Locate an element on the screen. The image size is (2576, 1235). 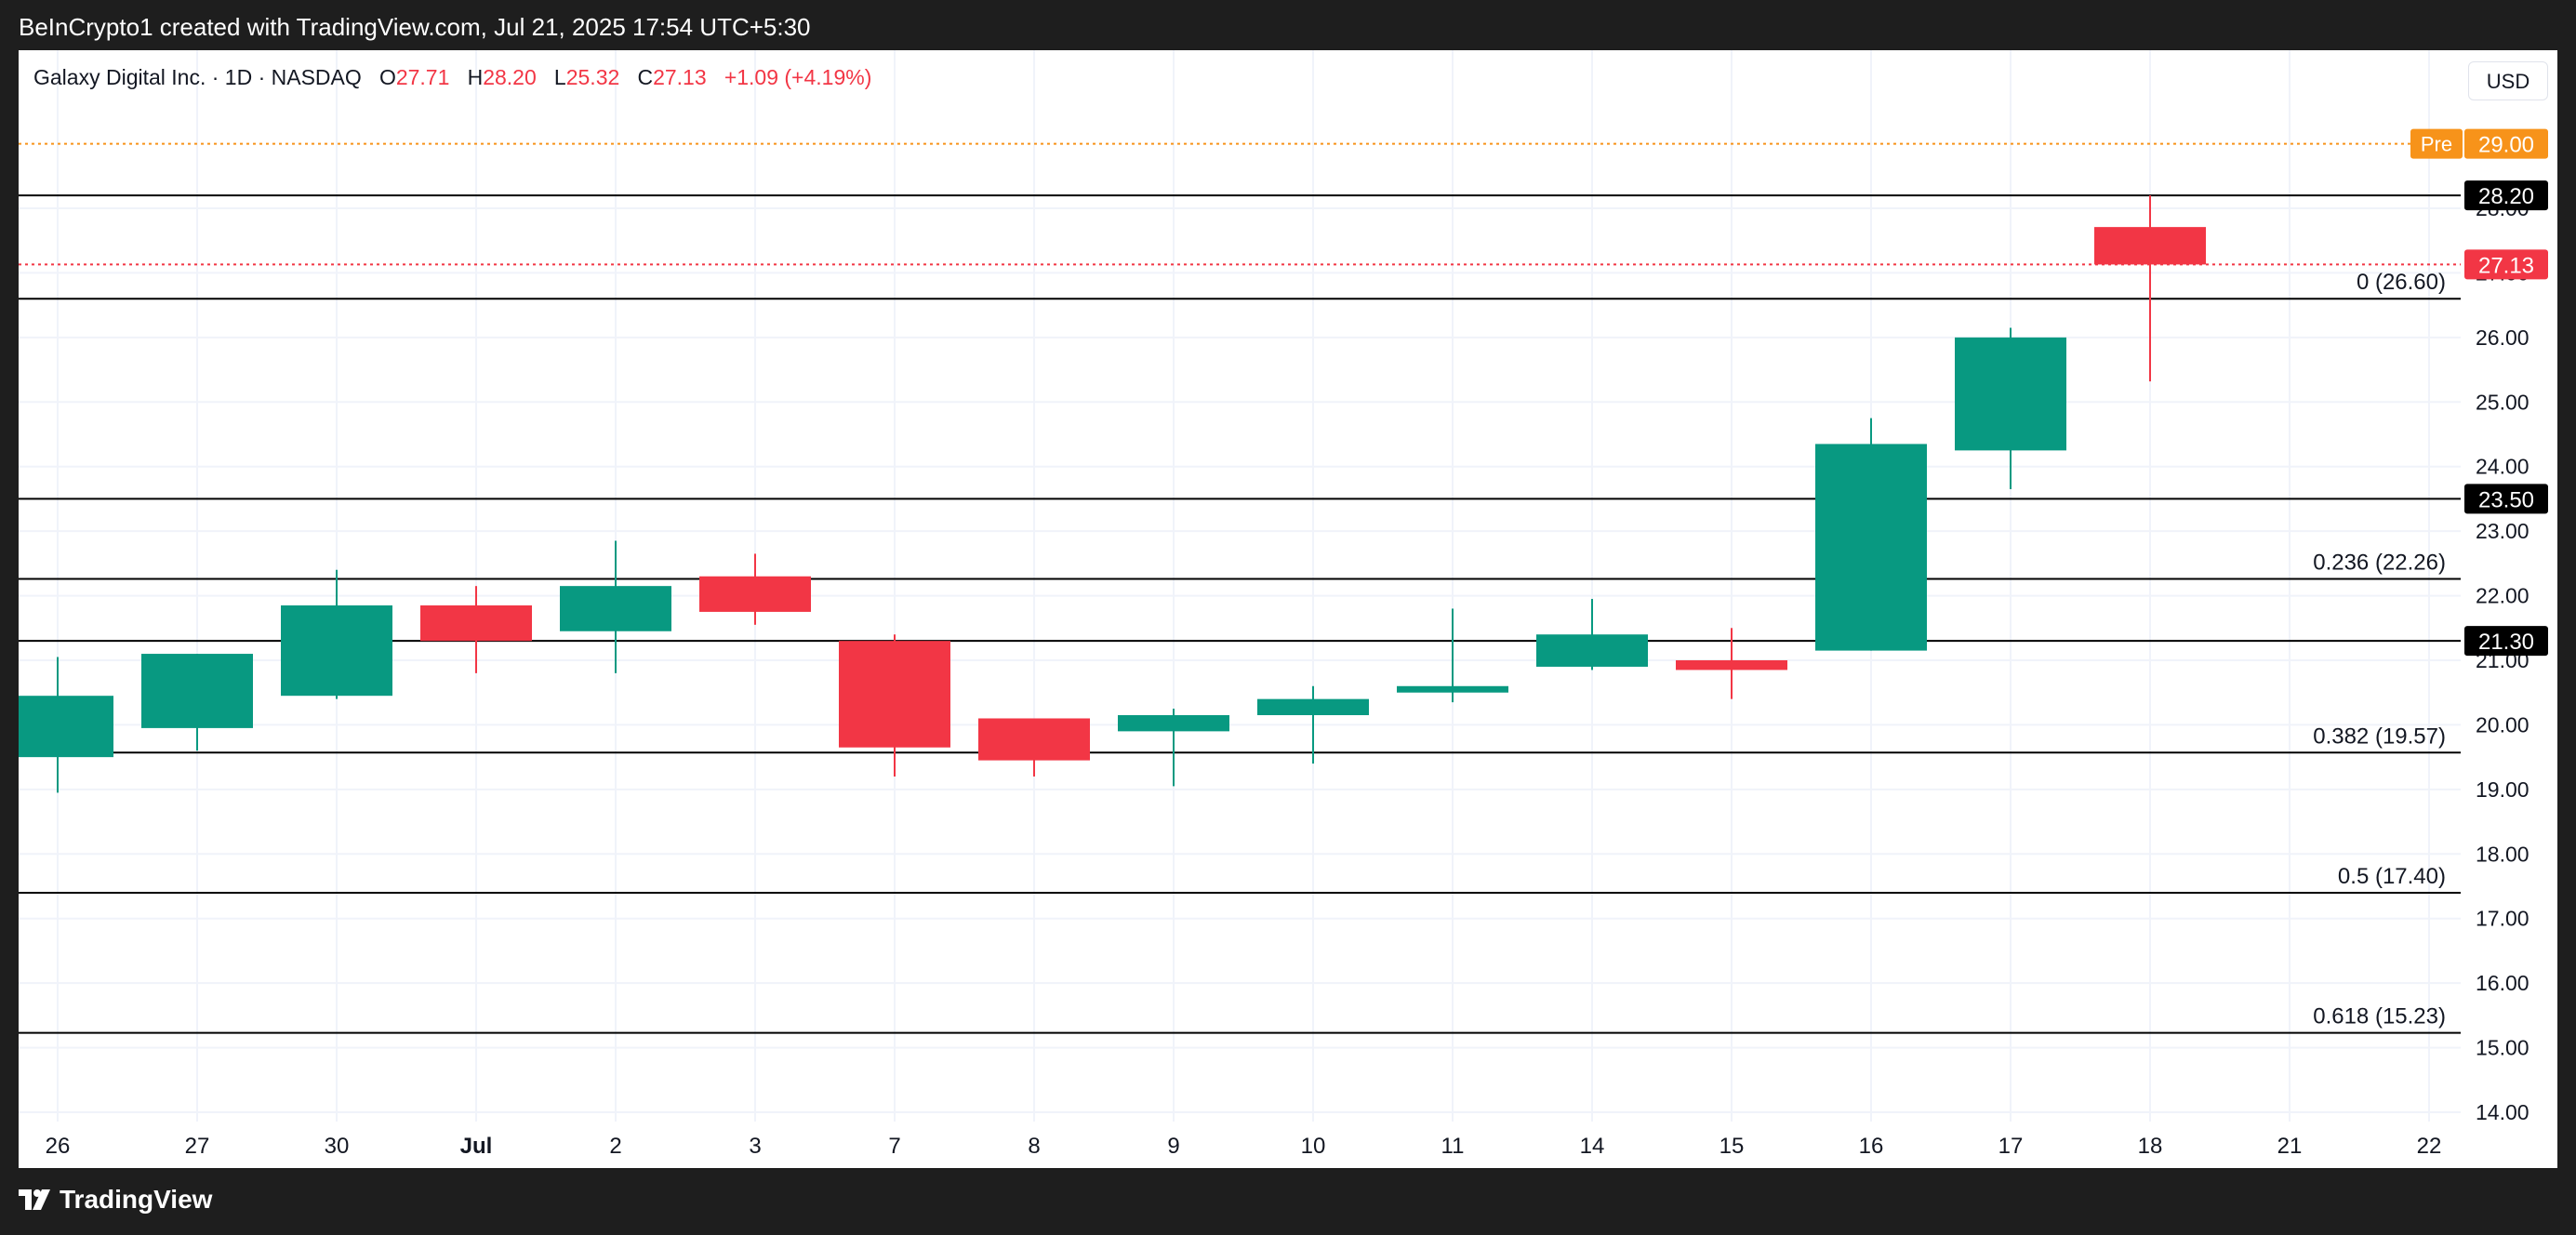
x-tick-label: 8 is located at coordinates (1034, 1146).